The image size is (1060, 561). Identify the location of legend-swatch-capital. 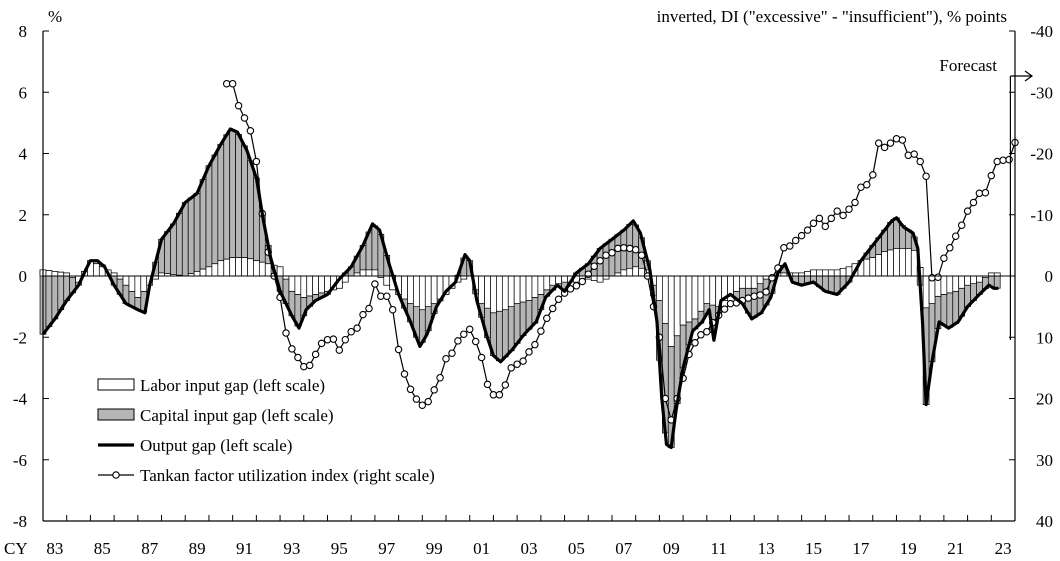
(116, 414).